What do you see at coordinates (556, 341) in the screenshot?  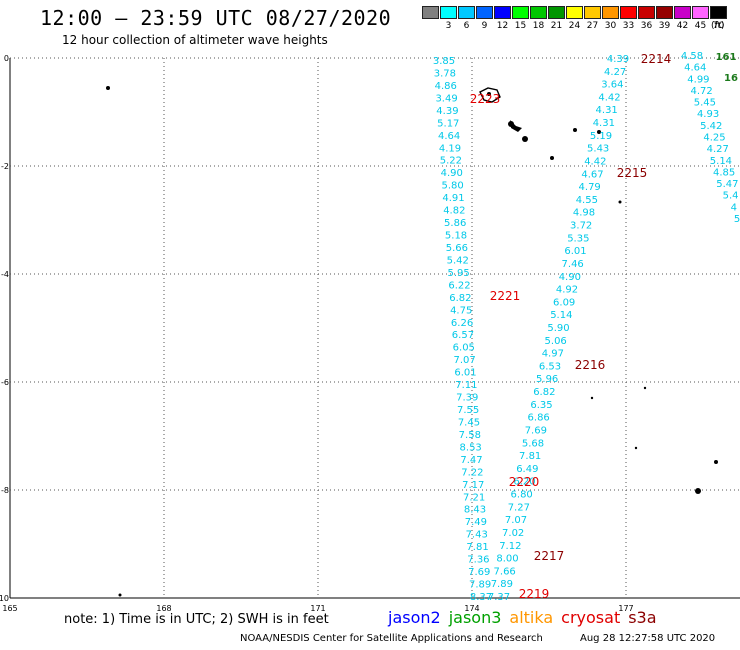 I see `swh-value: 5.06` at bounding box center [556, 341].